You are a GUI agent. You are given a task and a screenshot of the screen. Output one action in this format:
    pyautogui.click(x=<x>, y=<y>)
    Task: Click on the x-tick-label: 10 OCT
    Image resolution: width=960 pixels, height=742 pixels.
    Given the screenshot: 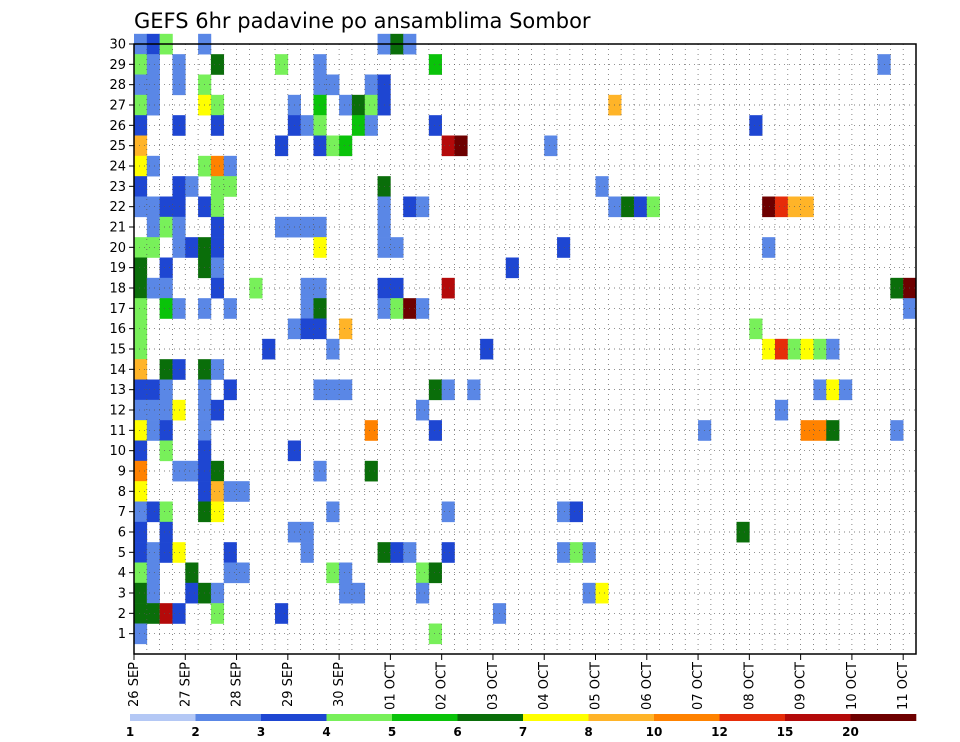 What is the action you would take?
    pyautogui.click(x=852, y=686)
    